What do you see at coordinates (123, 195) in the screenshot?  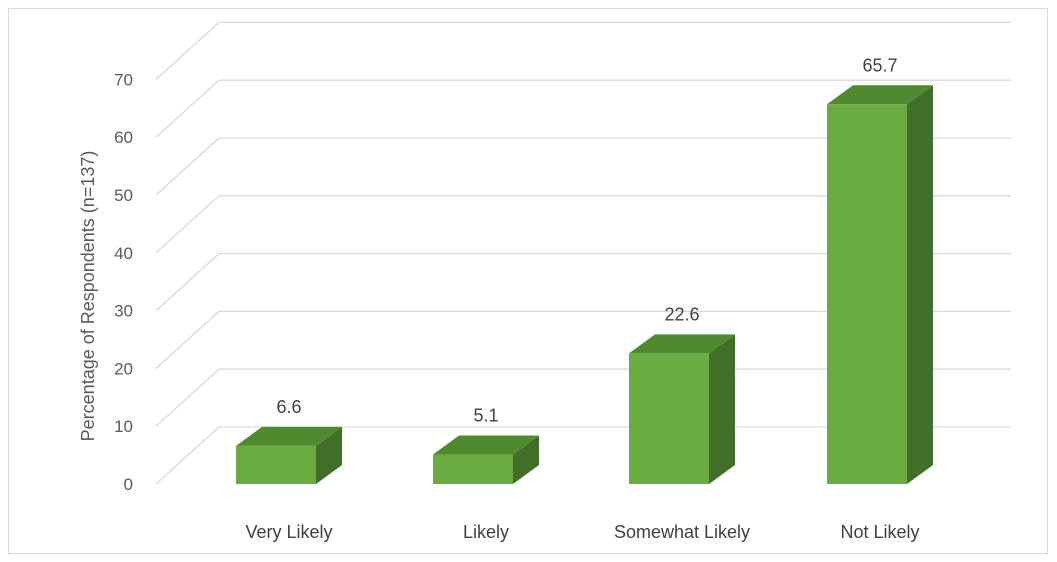 I see `y-tick-label: 50` at bounding box center [123, 195].